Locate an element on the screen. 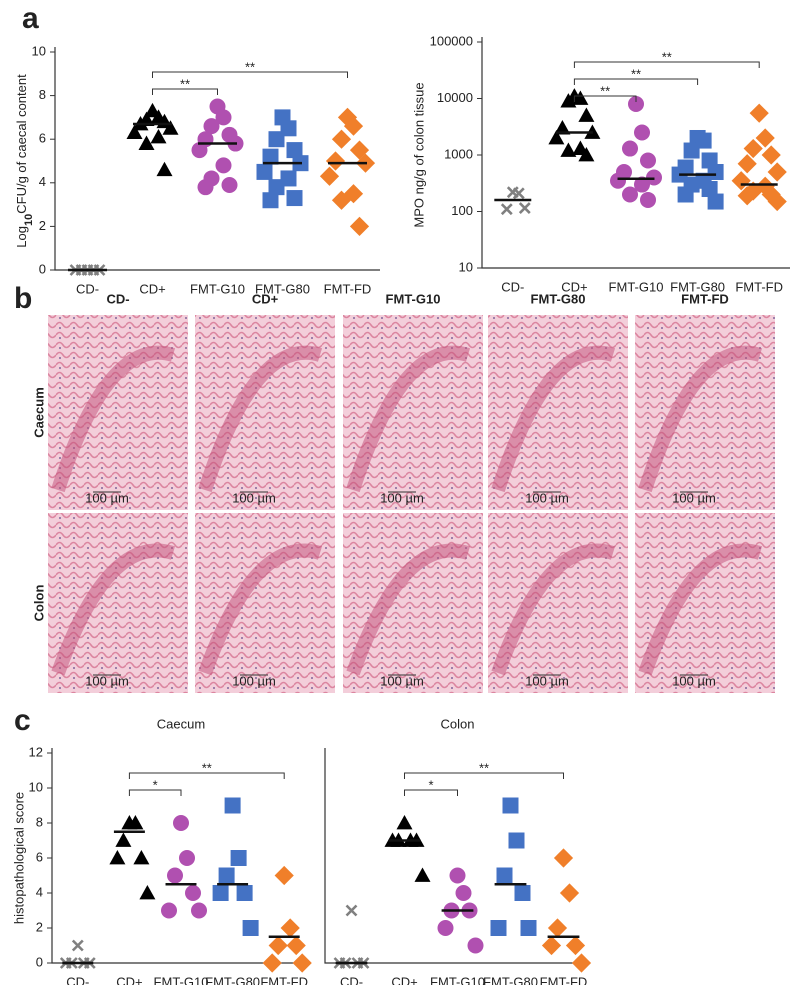 The image size is (800, 985). chart-title: Colon is located at coordinates (458, 723).